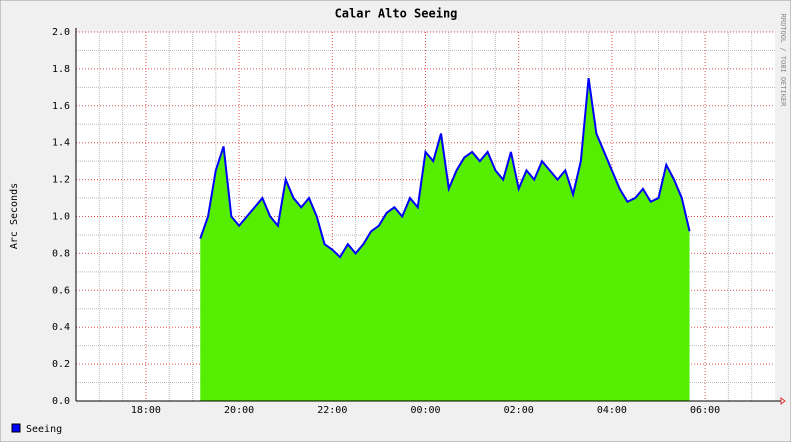 Image resolution: width=791 pixels, height=442 pixels. What do you see at coordinates (705, 410) in the screenshot?
I see `x-tick-label: 06:00` at bounding box center [705, 410].